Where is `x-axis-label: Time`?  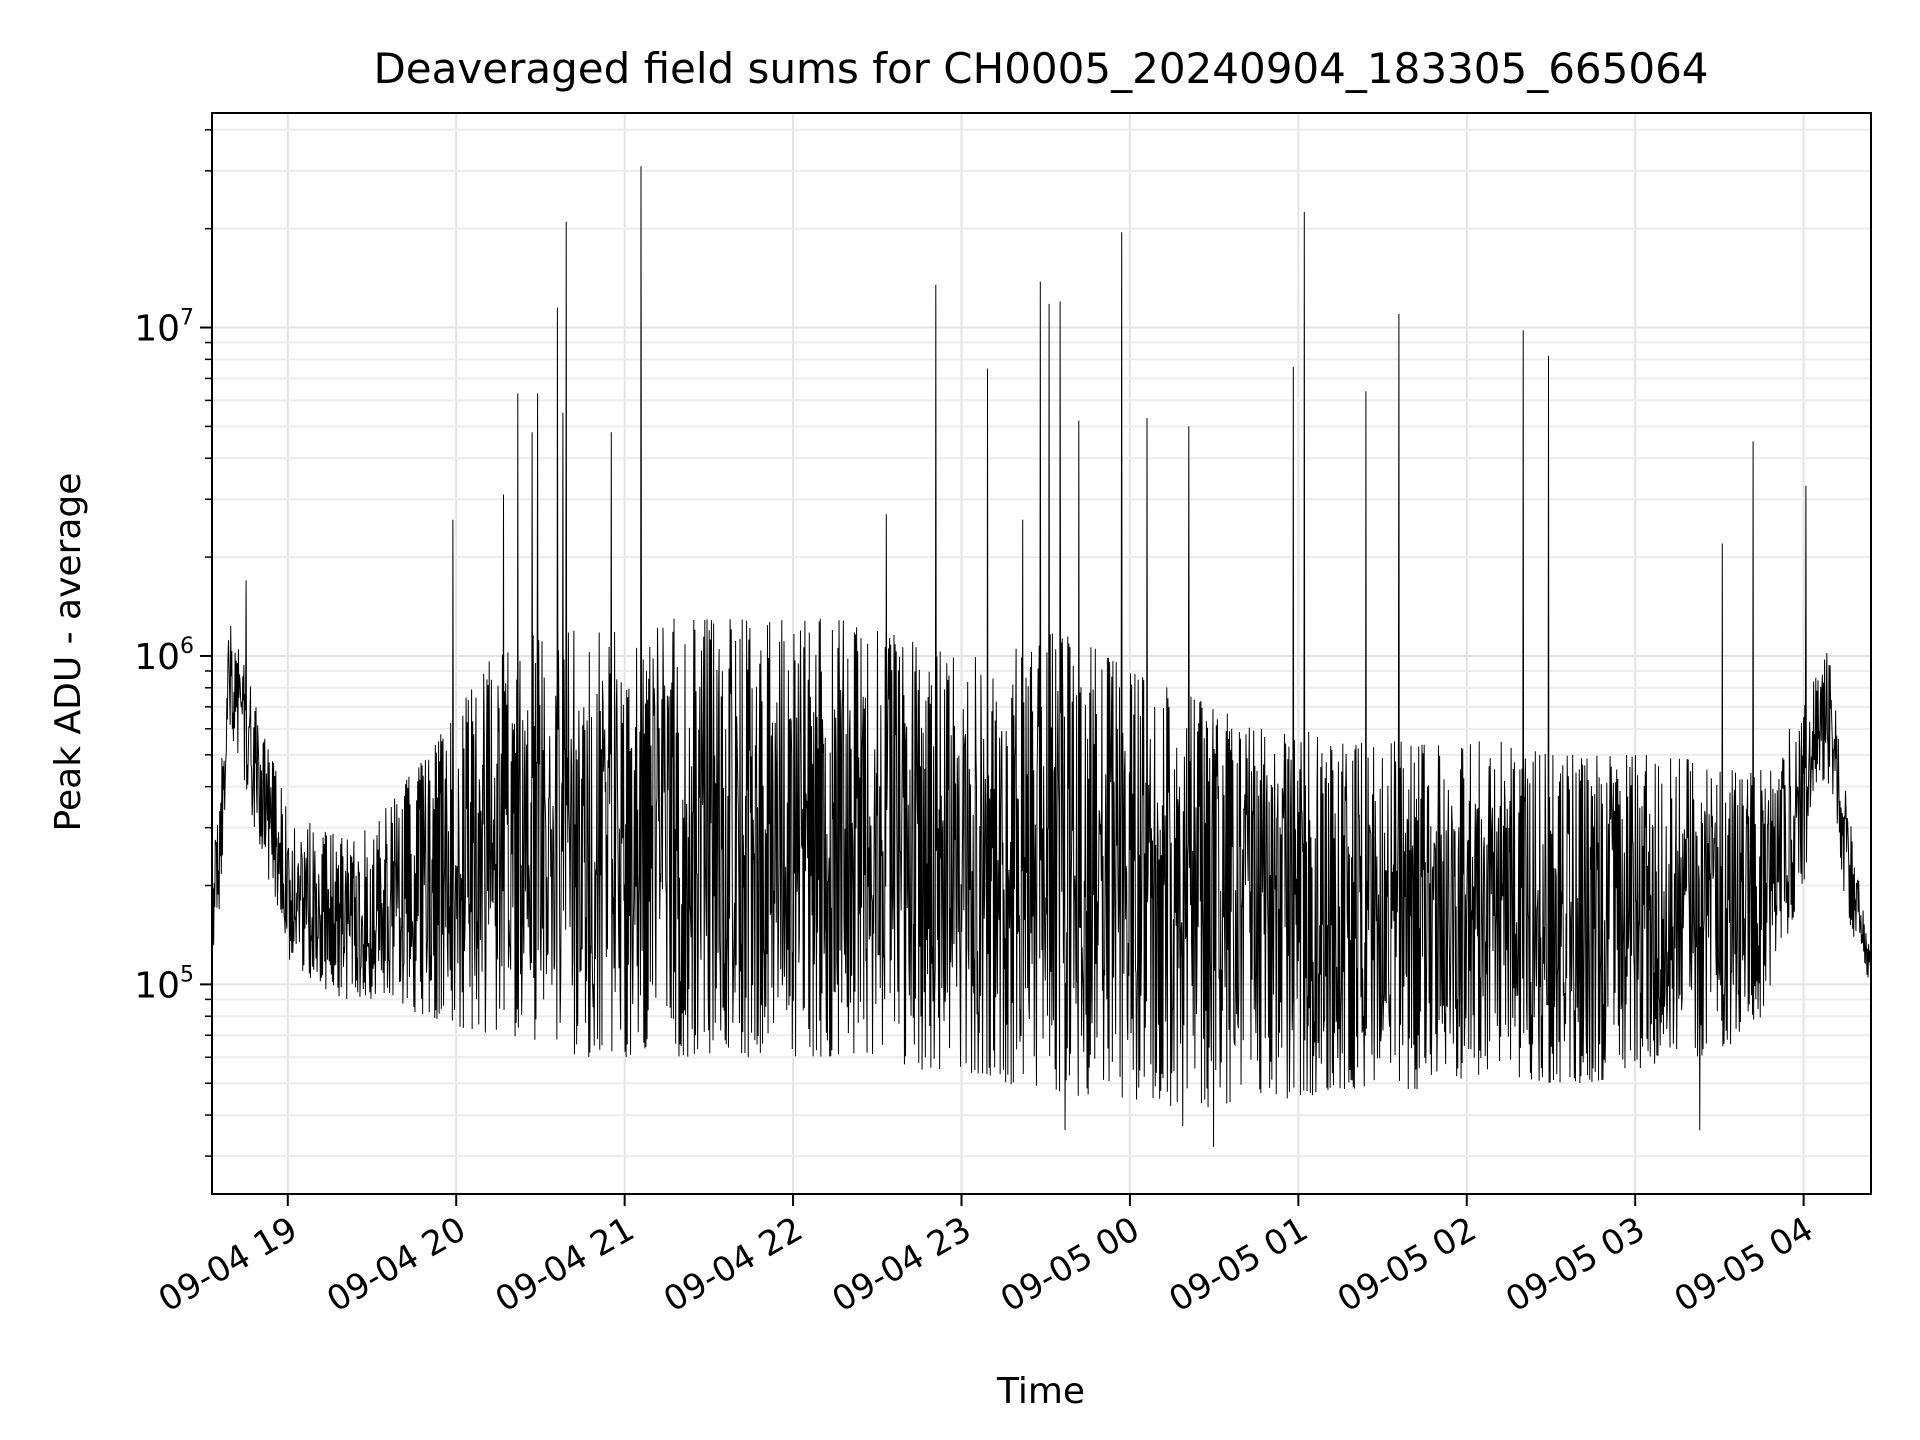
x-axis-label: Time is located at coordinates (1040, 1391).